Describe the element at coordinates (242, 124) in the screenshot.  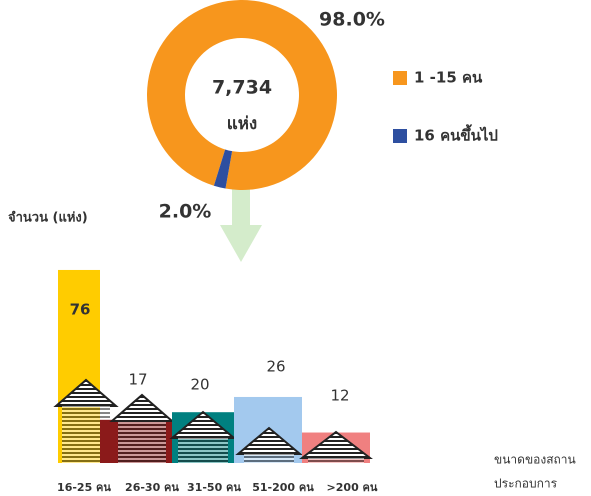
I see `center-unit: แห่ง` at that location.